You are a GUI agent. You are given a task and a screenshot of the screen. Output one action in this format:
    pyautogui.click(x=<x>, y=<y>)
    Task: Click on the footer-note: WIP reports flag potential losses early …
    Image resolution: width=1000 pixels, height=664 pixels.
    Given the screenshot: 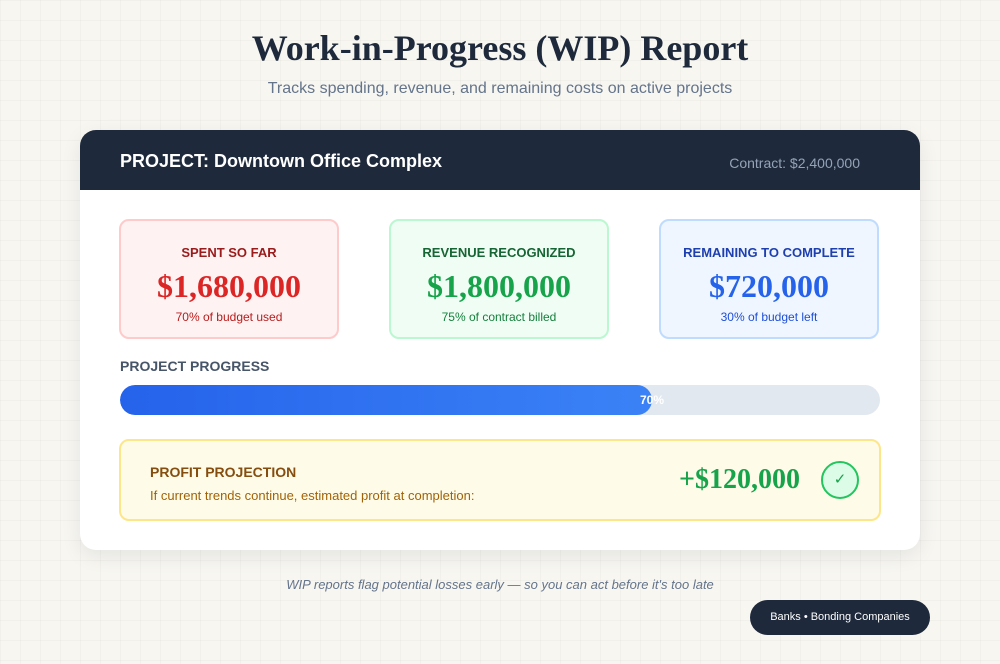 What is the action you would take?
    pyautogui.click(x=500, y=584)
    